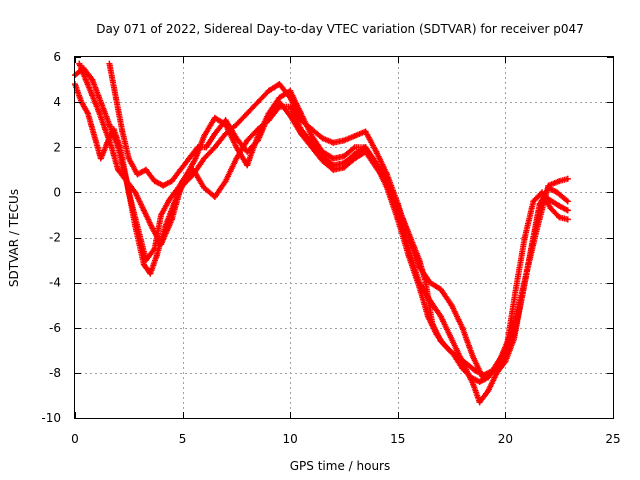  I want to click on y-tick-label: -10, so click(51, 418).